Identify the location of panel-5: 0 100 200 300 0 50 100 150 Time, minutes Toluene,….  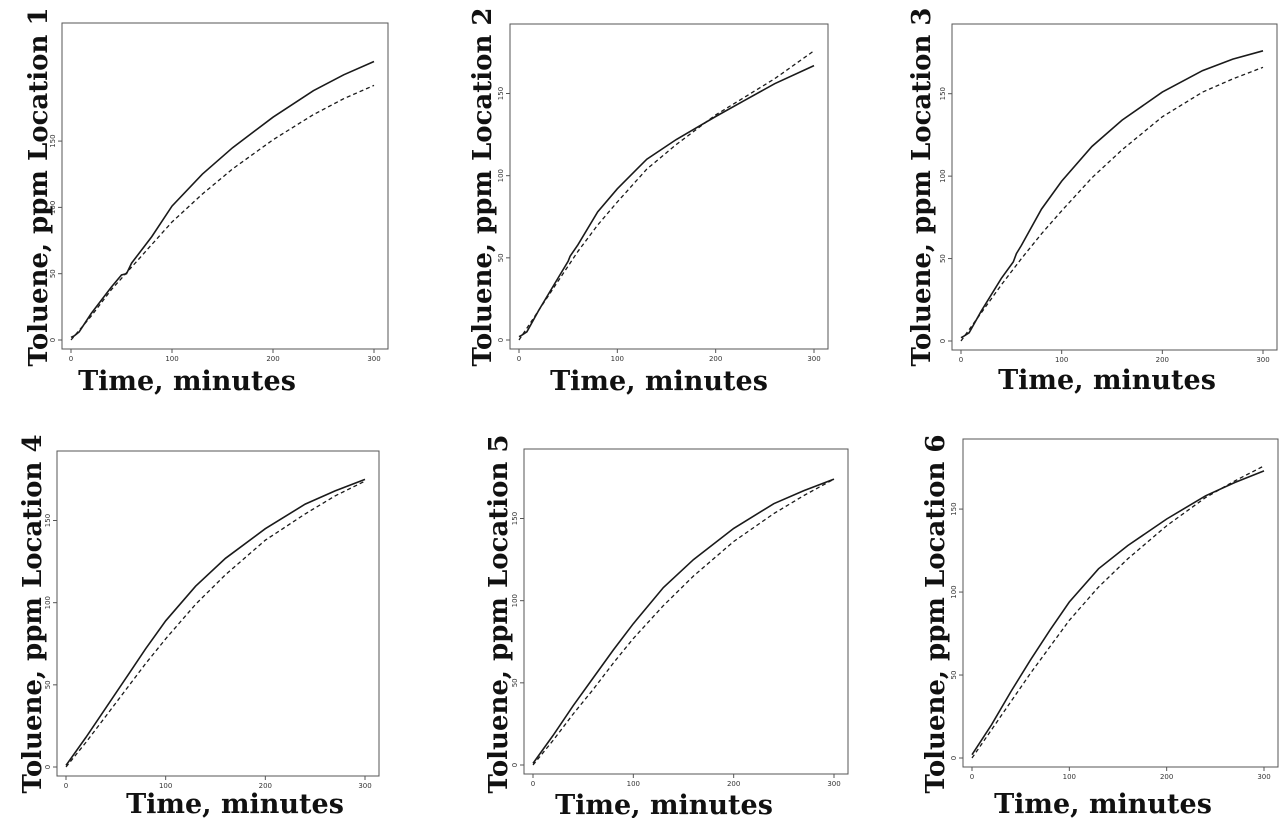
(666, 626).